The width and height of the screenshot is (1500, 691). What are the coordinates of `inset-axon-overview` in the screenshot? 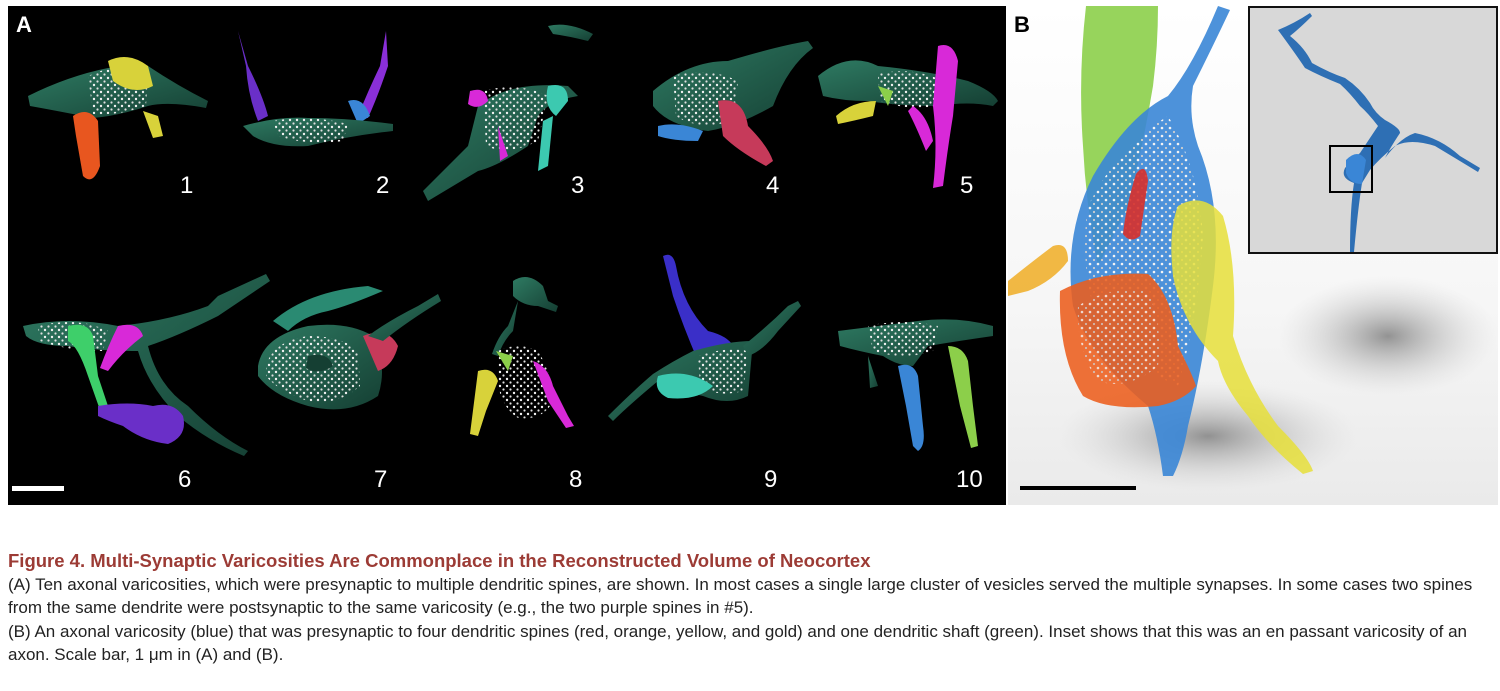 It's located at (1373, 130).